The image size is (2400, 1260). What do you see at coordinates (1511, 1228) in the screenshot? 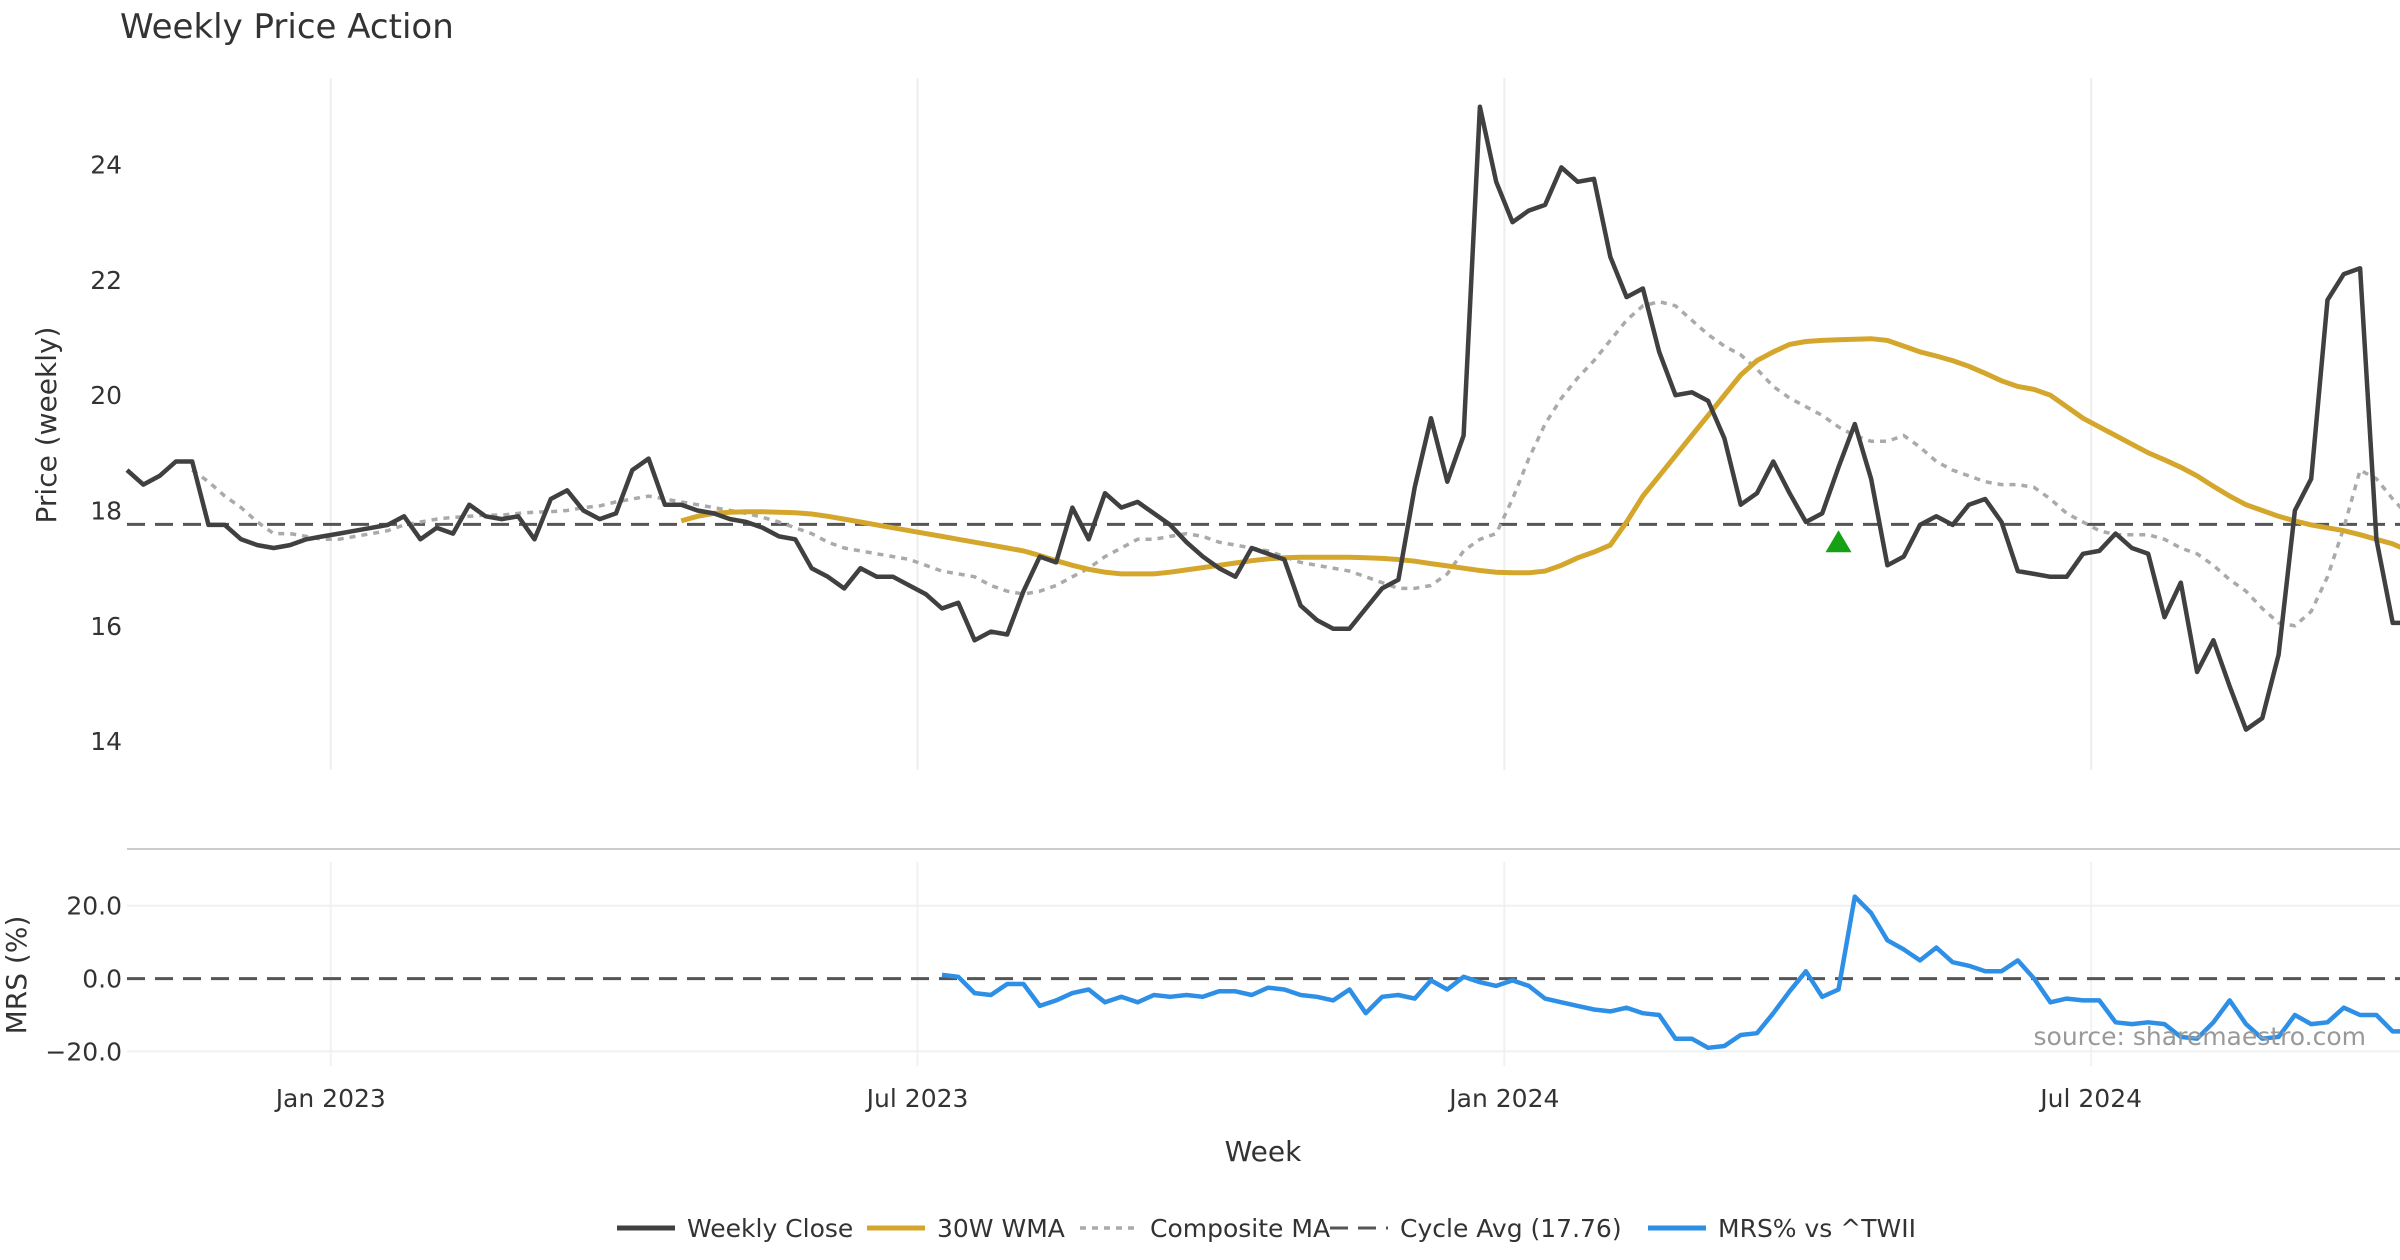
I see `legend-label-cycle: Cycle Avg (17.76)` at bounding box center [1511, 1228].